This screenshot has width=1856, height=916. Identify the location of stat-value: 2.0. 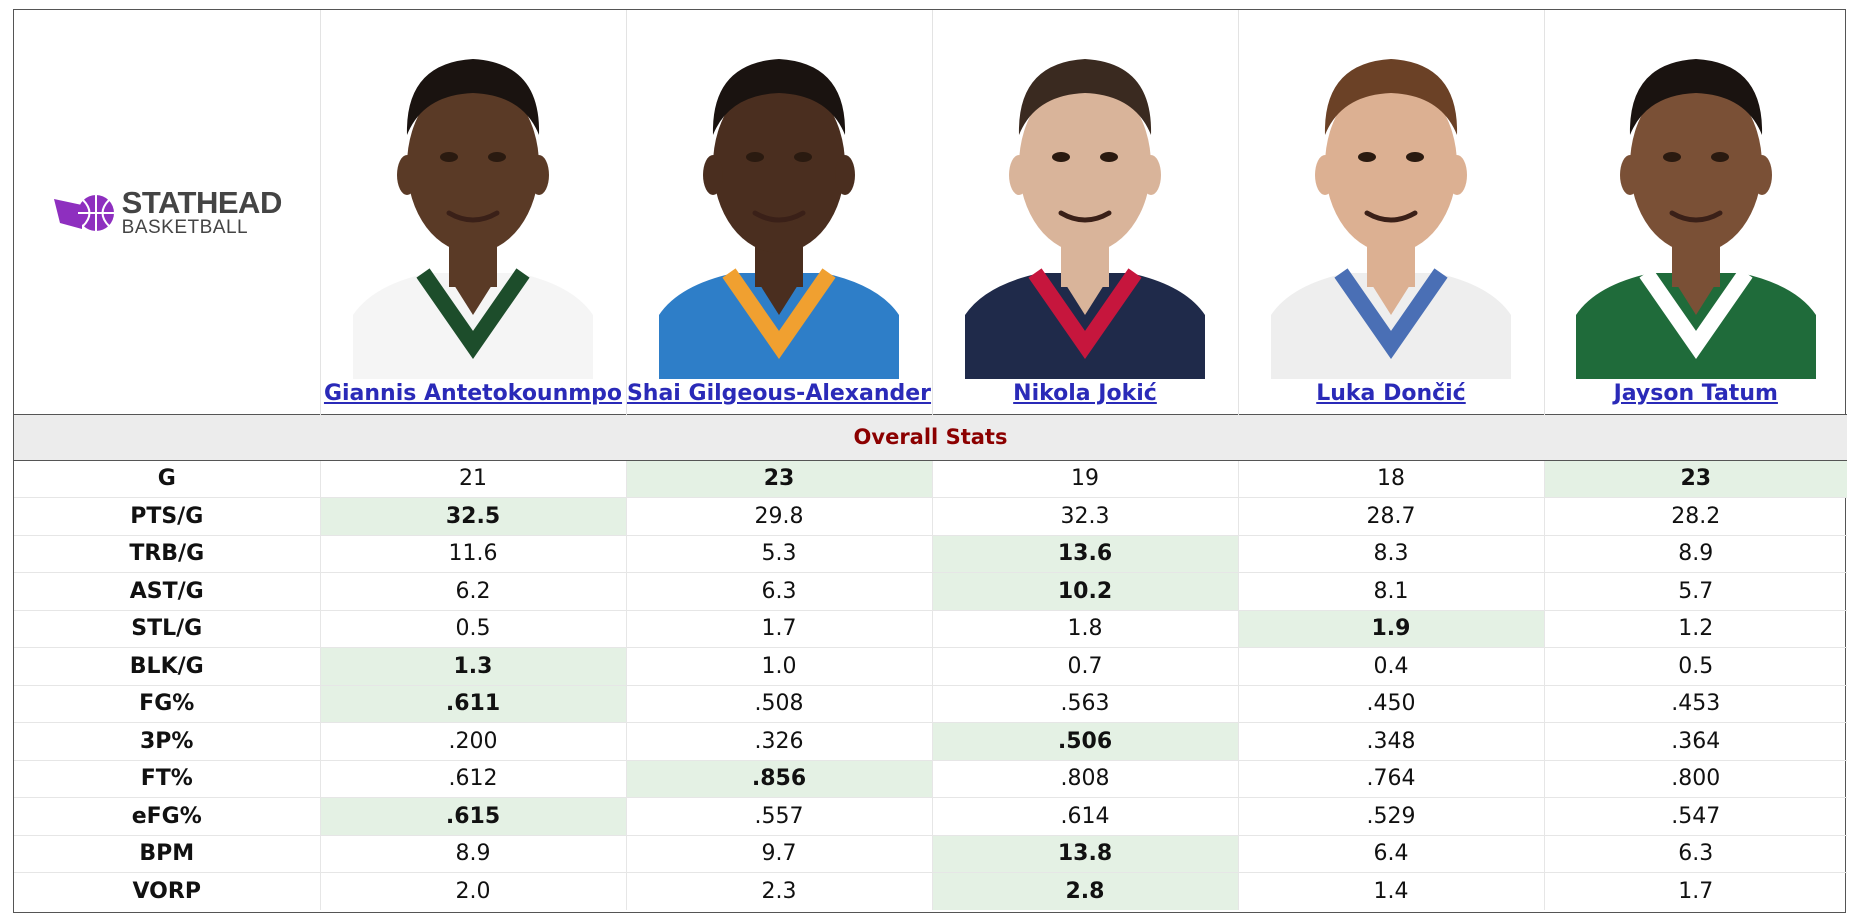
(473, 891).